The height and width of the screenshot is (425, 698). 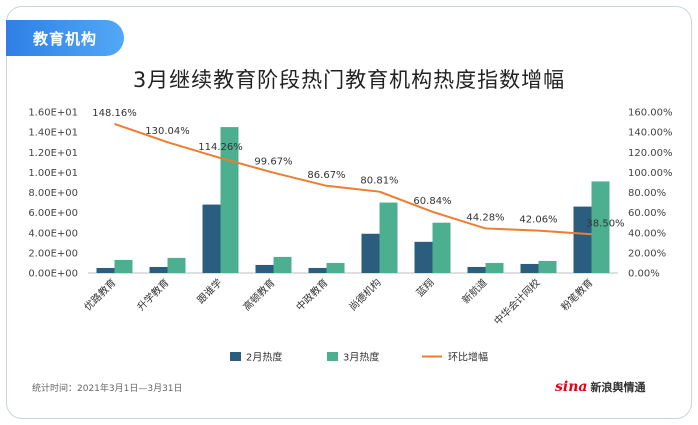 What do you see at coordinates (618, 387) in the screenshot?
I see `logo-text: 新浪舆情通` at bounding box center [618, 387].